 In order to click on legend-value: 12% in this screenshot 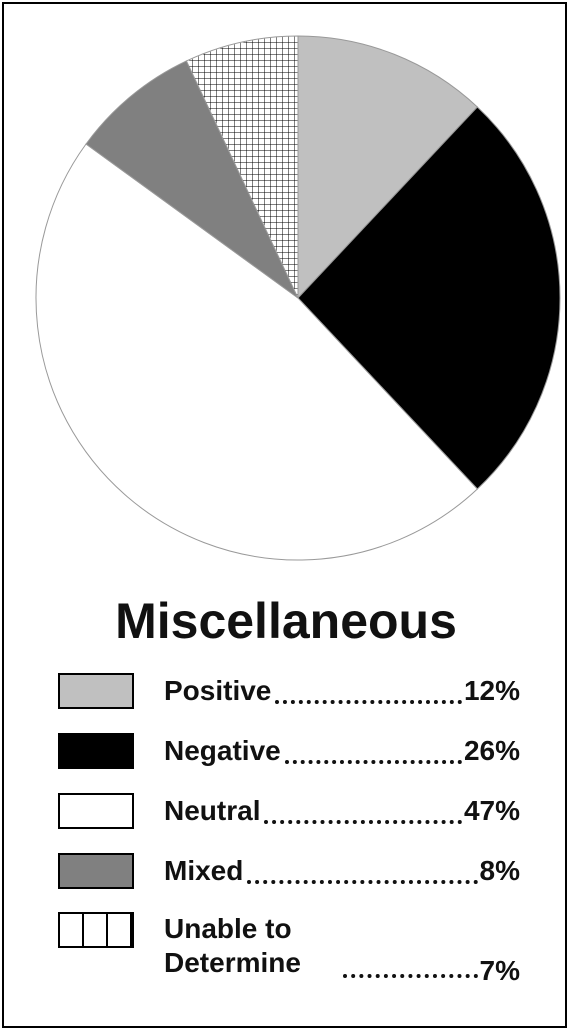, I will do `click(491, 690)`.